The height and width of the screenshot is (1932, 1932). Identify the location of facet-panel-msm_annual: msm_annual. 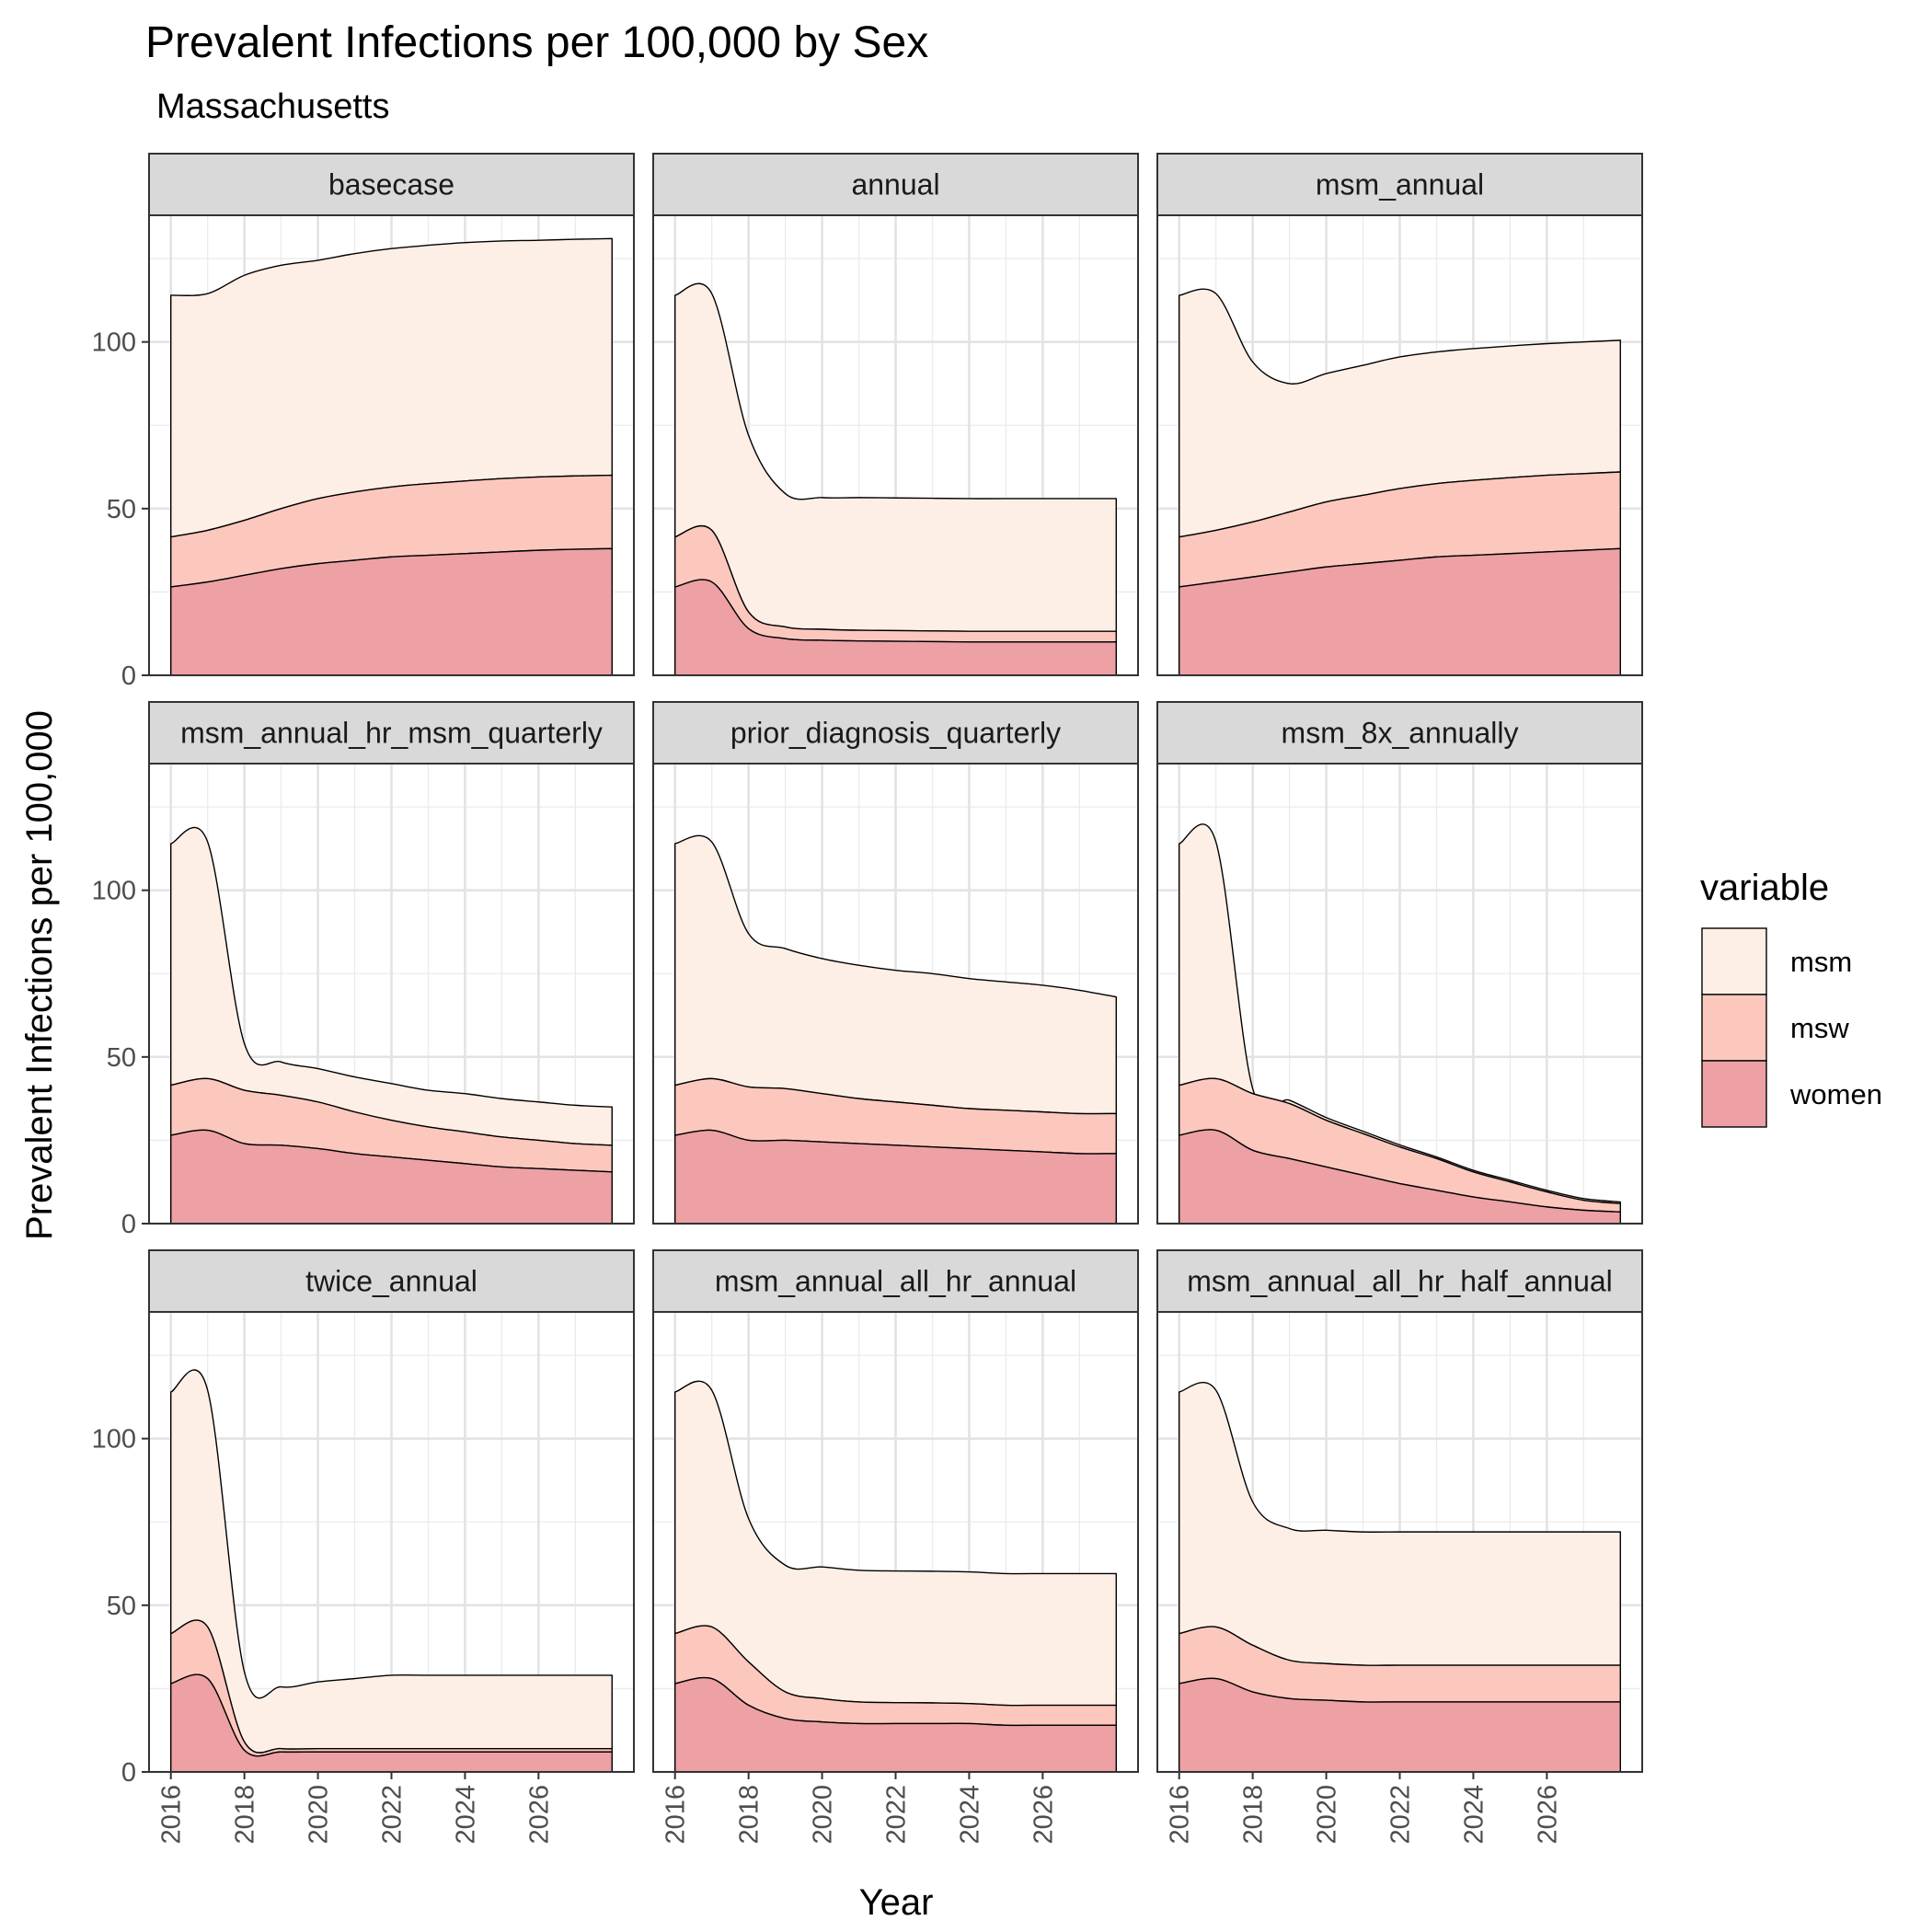
(1399, 415).